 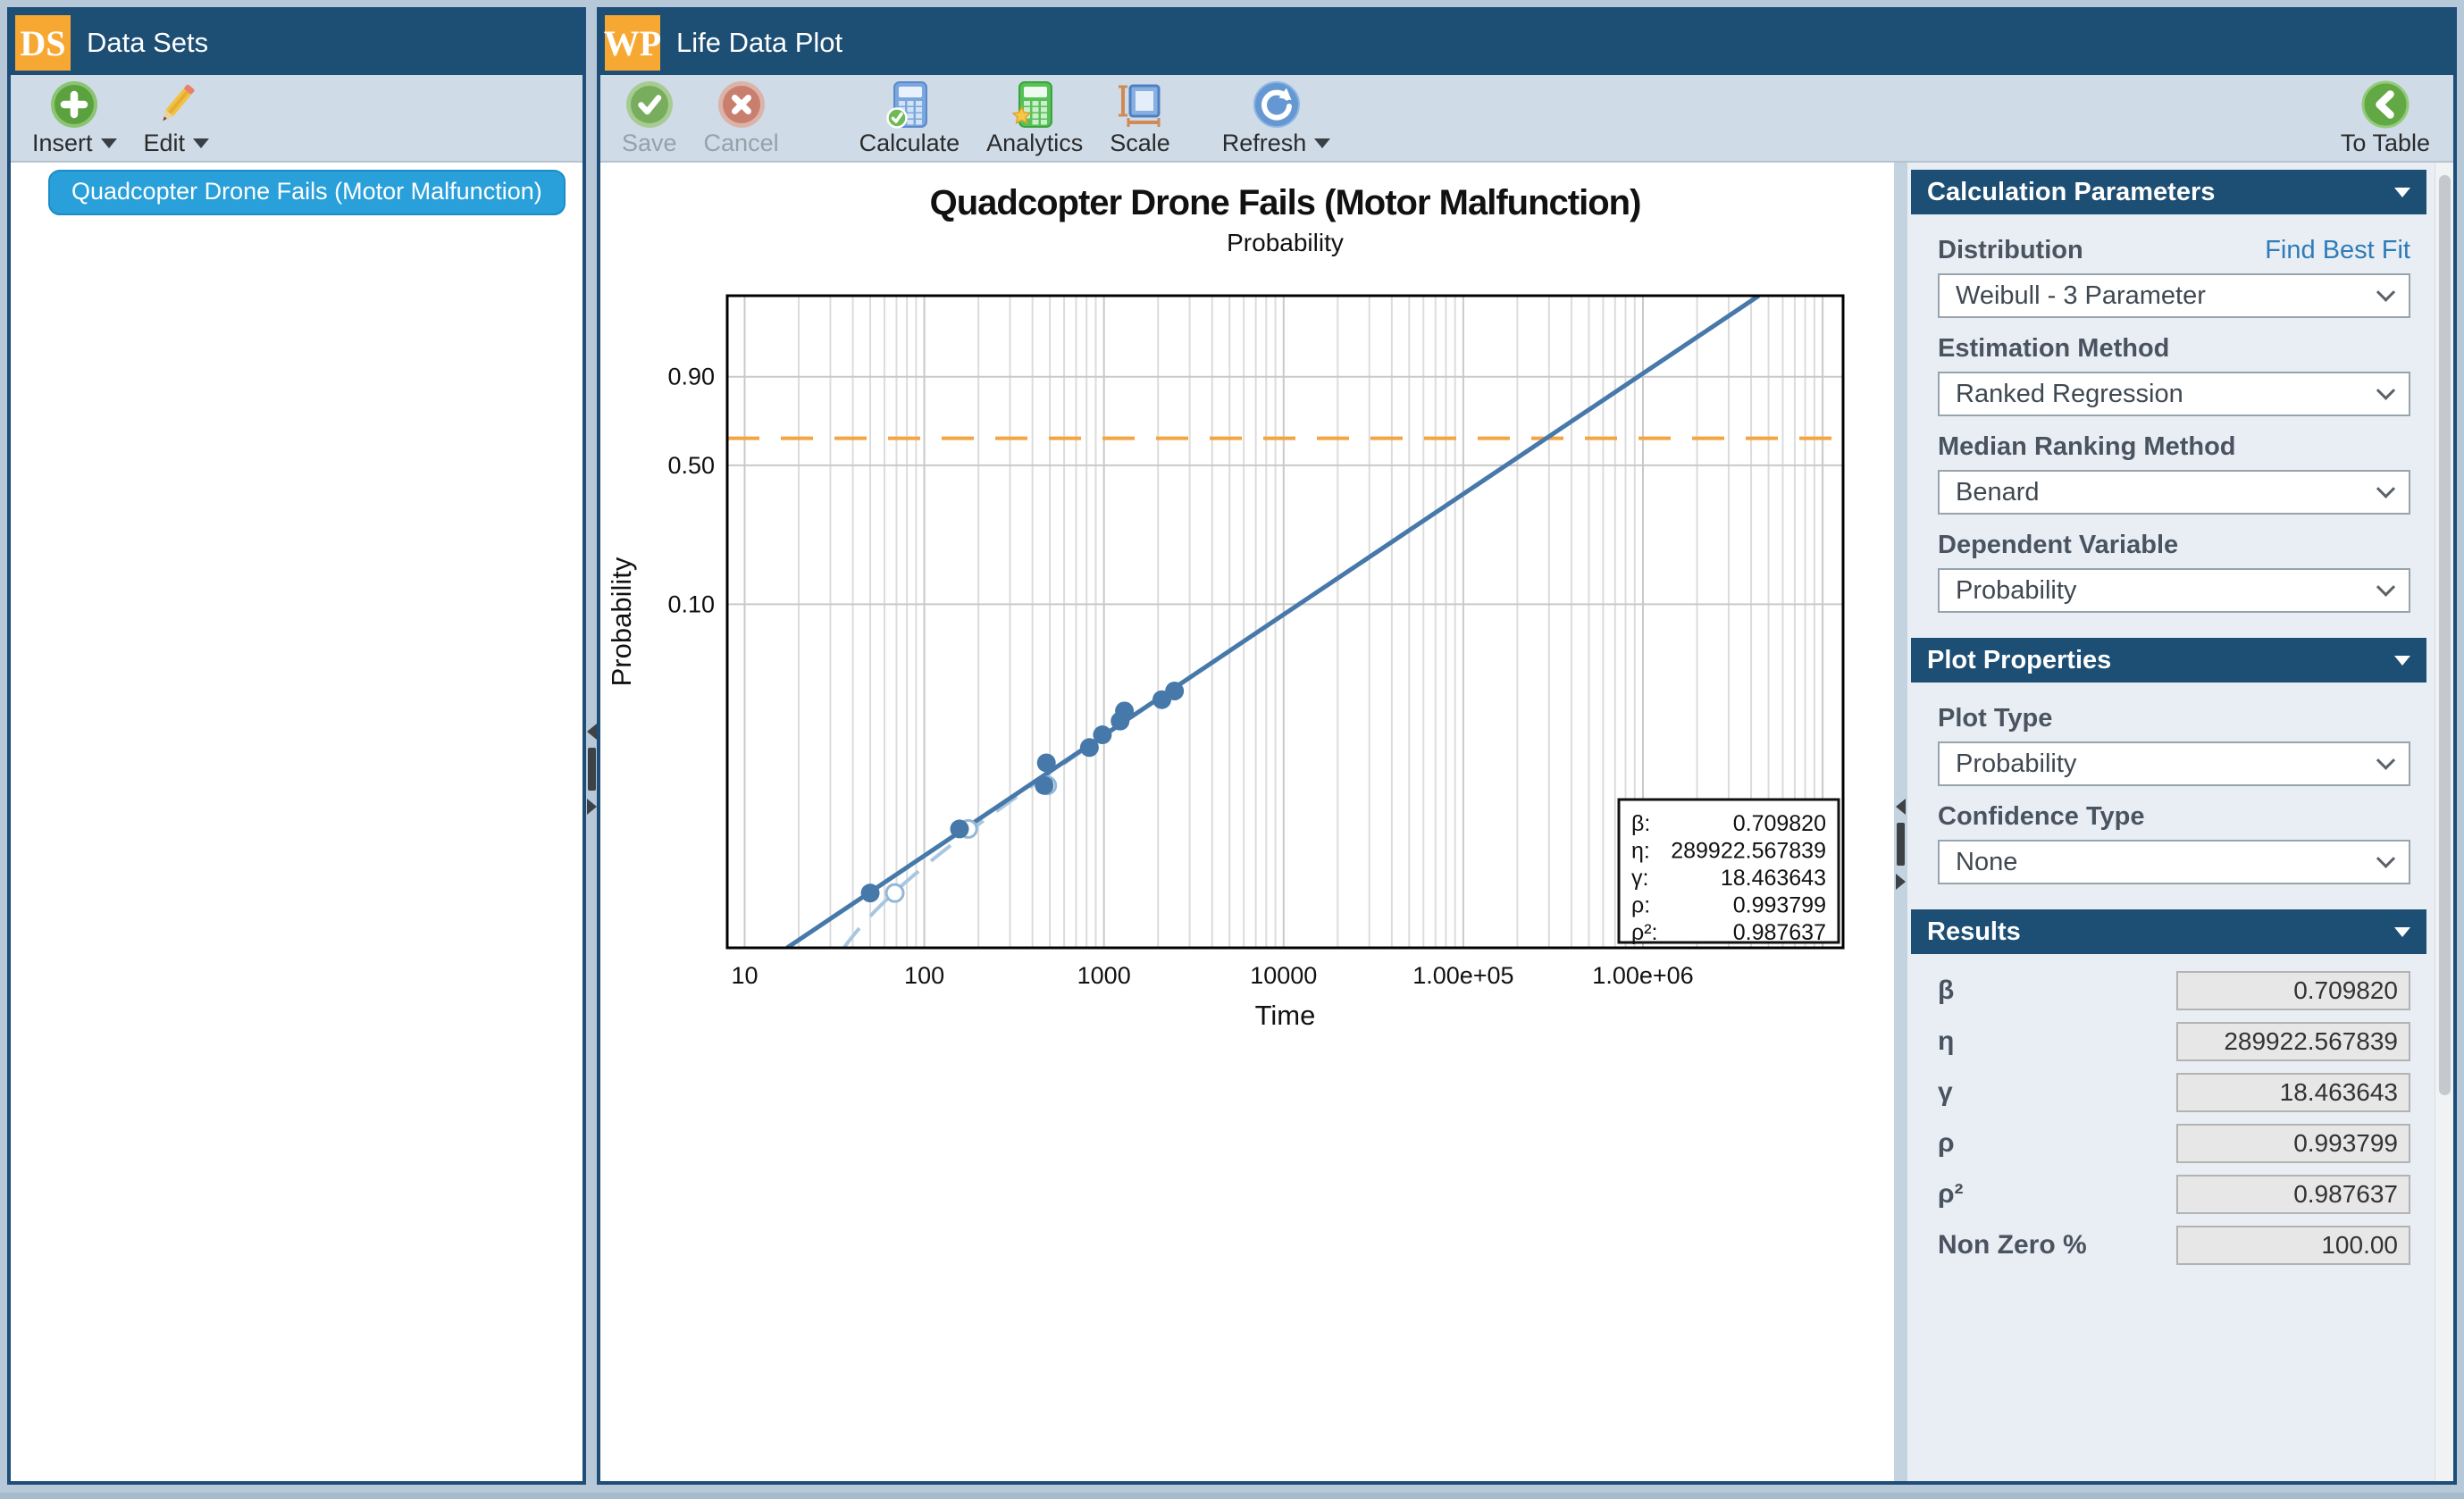 What do you see at coordinates (1641, 905) in the screenshot?
I see `parameter-label: ρ:` at bounding box center [1641, 905].